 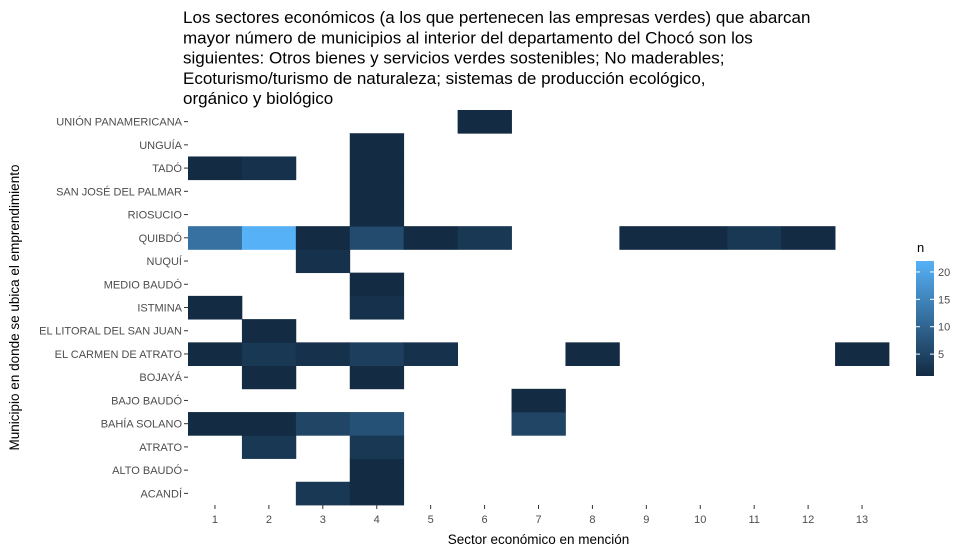 I want to click on legend-title: n, so click(x=920, y=247).